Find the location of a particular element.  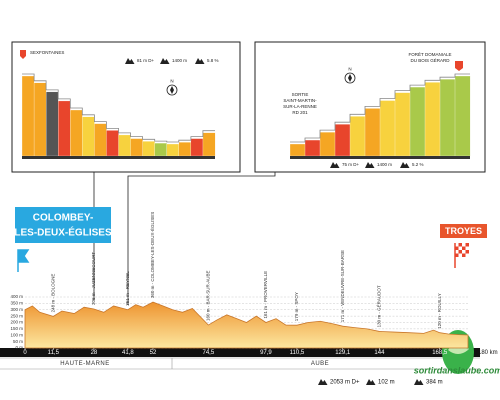

place-label: 248 m - BOLOGNE is located at coordinates (52, 293).